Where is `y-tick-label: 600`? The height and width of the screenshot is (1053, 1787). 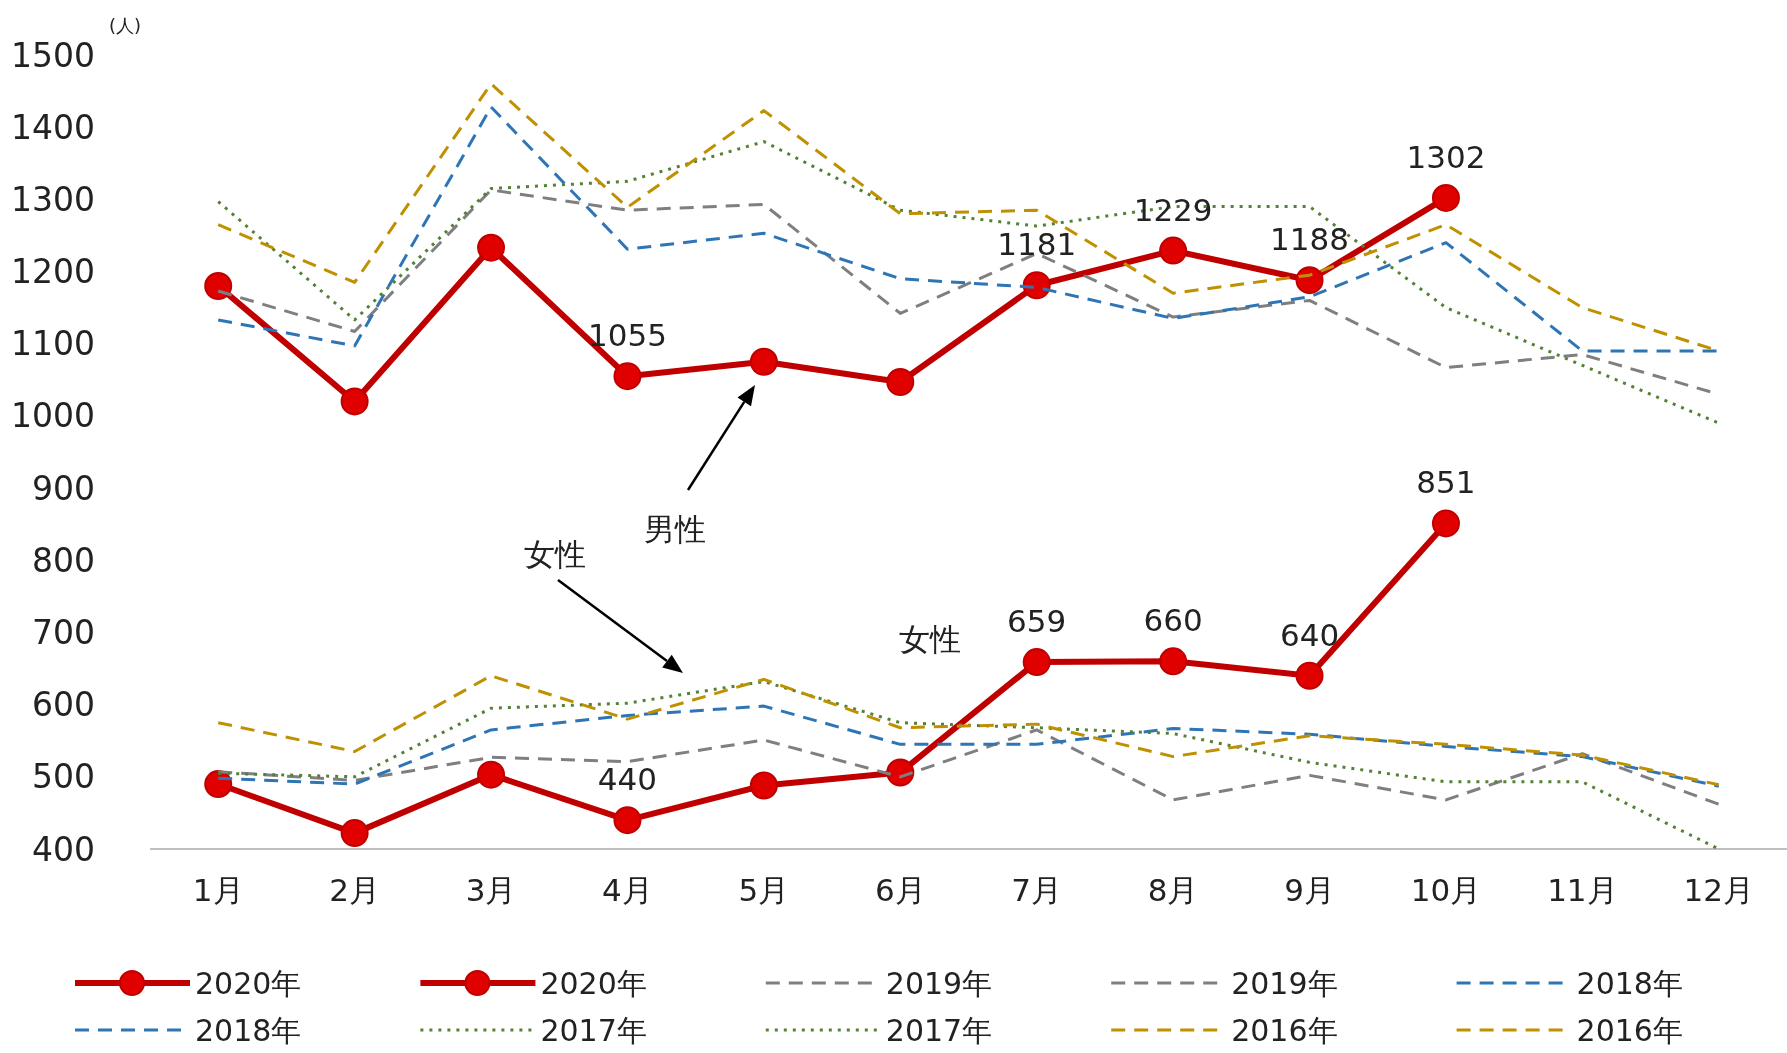
y-tick-label: 600 is located at coordinates (63, 705).